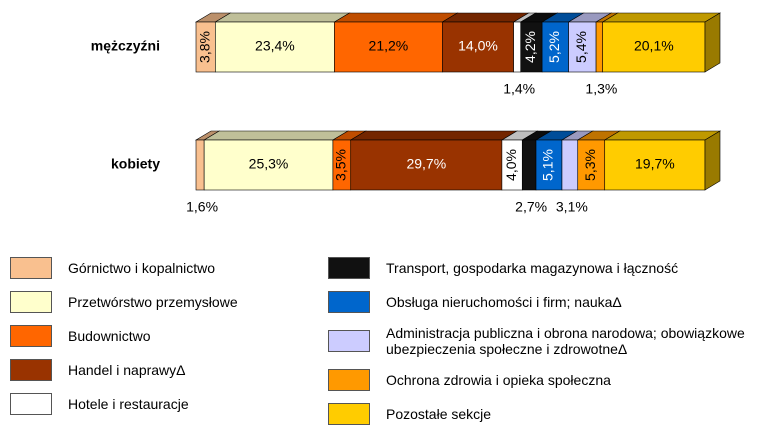 The height and width of the screenshot is (446, 774). I want to click on legend-label: Górnictwo i kopalnictwo, so click(142, 268).